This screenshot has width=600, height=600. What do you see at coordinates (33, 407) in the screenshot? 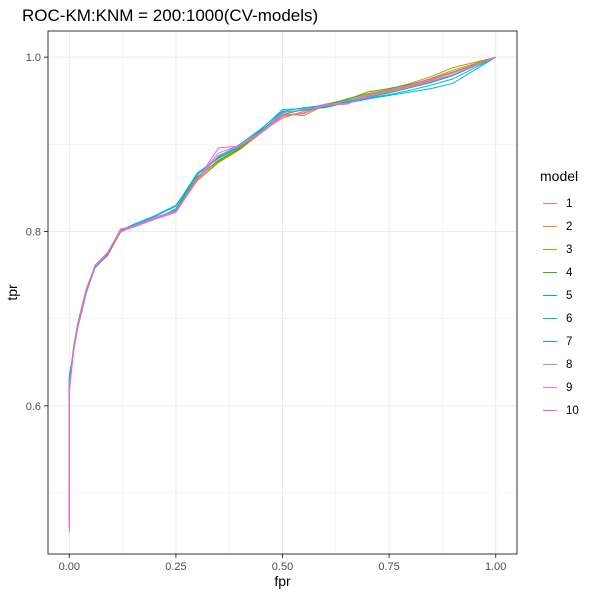
I see `y-tick-label: 0.6` at bounding box center [33, 407].